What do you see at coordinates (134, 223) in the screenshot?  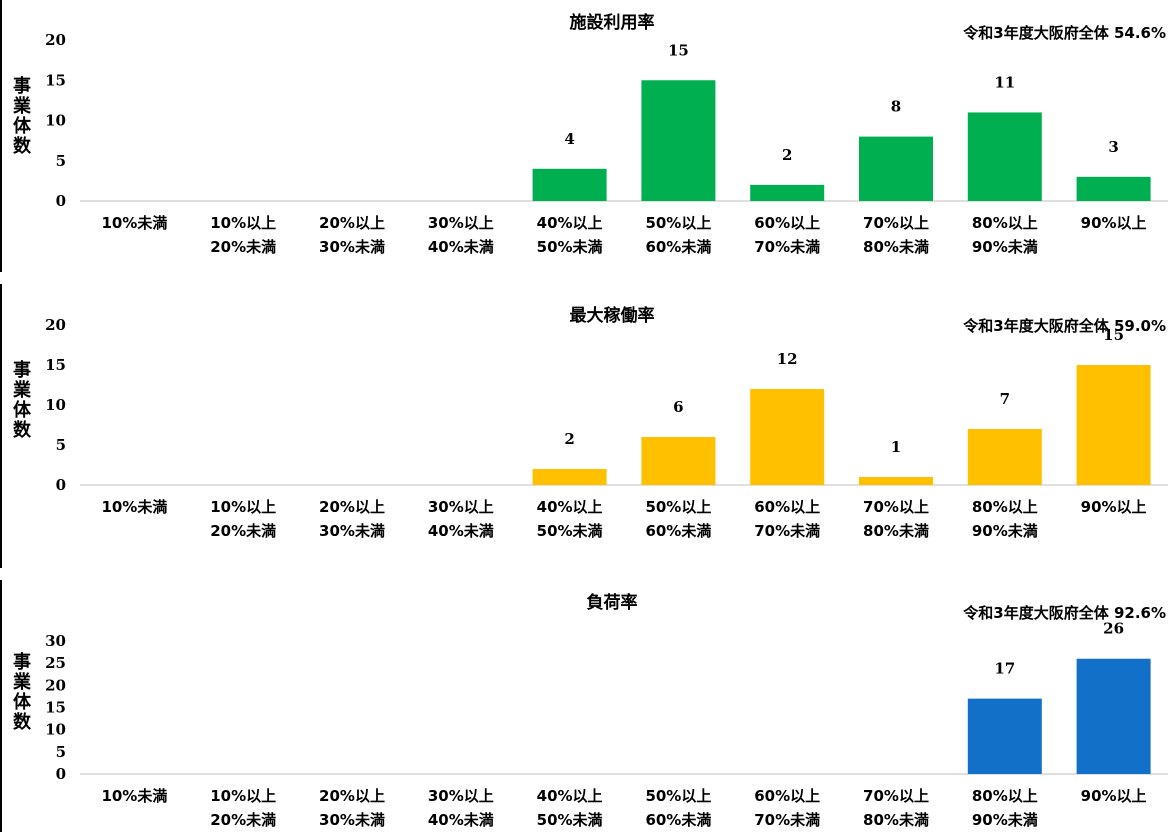 I see `x-tick-label: 10%未満` at bounding box center [134, 223].